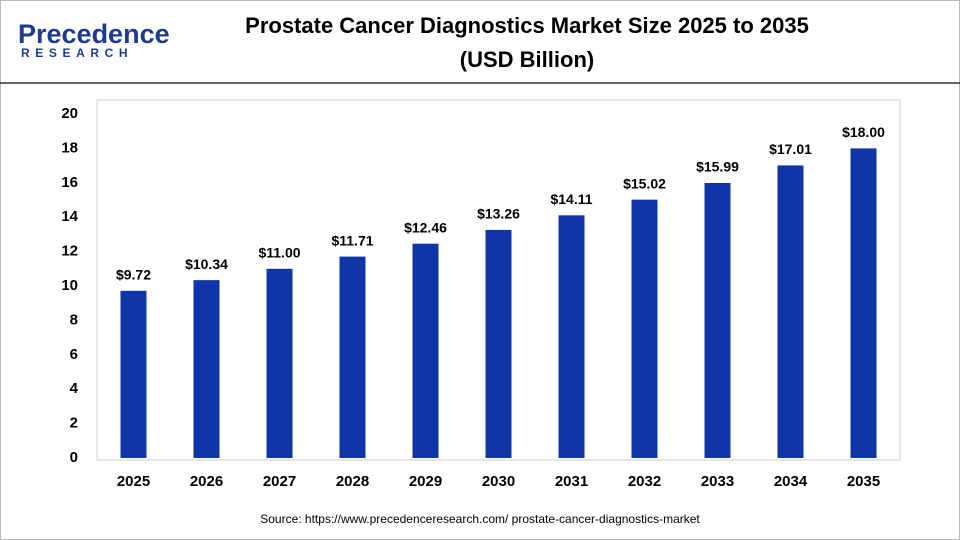  I want to click on value-label: $14.11, so click(571, 199).